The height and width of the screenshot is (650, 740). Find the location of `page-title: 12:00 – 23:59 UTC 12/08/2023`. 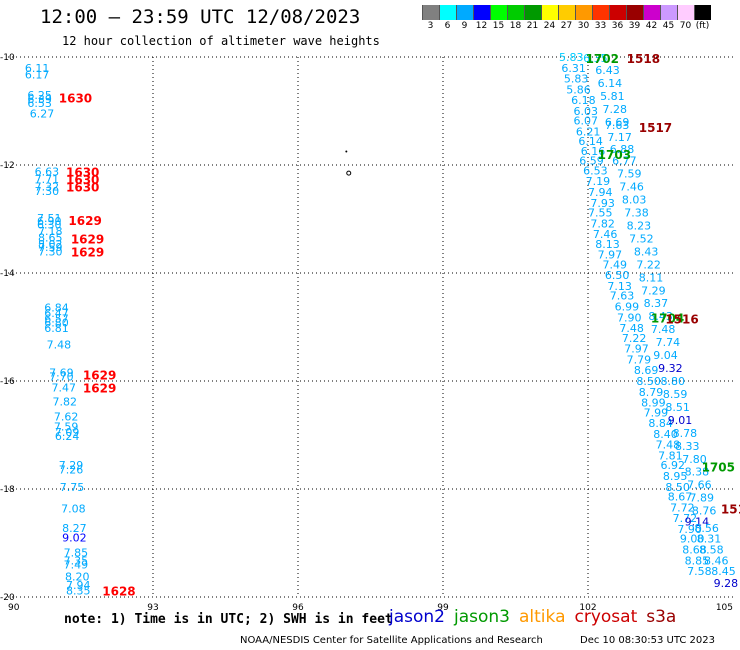

page-title: 12:00 – 23:59 UTC 12/08/2023 is located at coordinates (200, 17).